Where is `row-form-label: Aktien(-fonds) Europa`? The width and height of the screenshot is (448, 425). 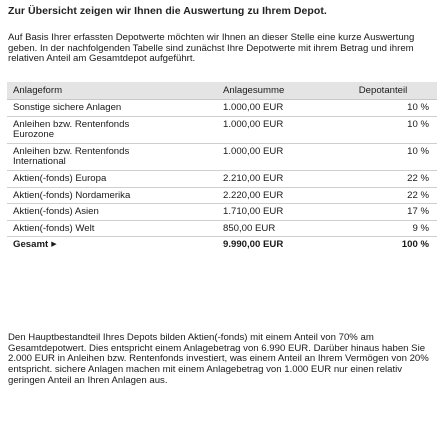
row-form-label: Aktien(-fonds) Europa is located at coordinates (60, 178).